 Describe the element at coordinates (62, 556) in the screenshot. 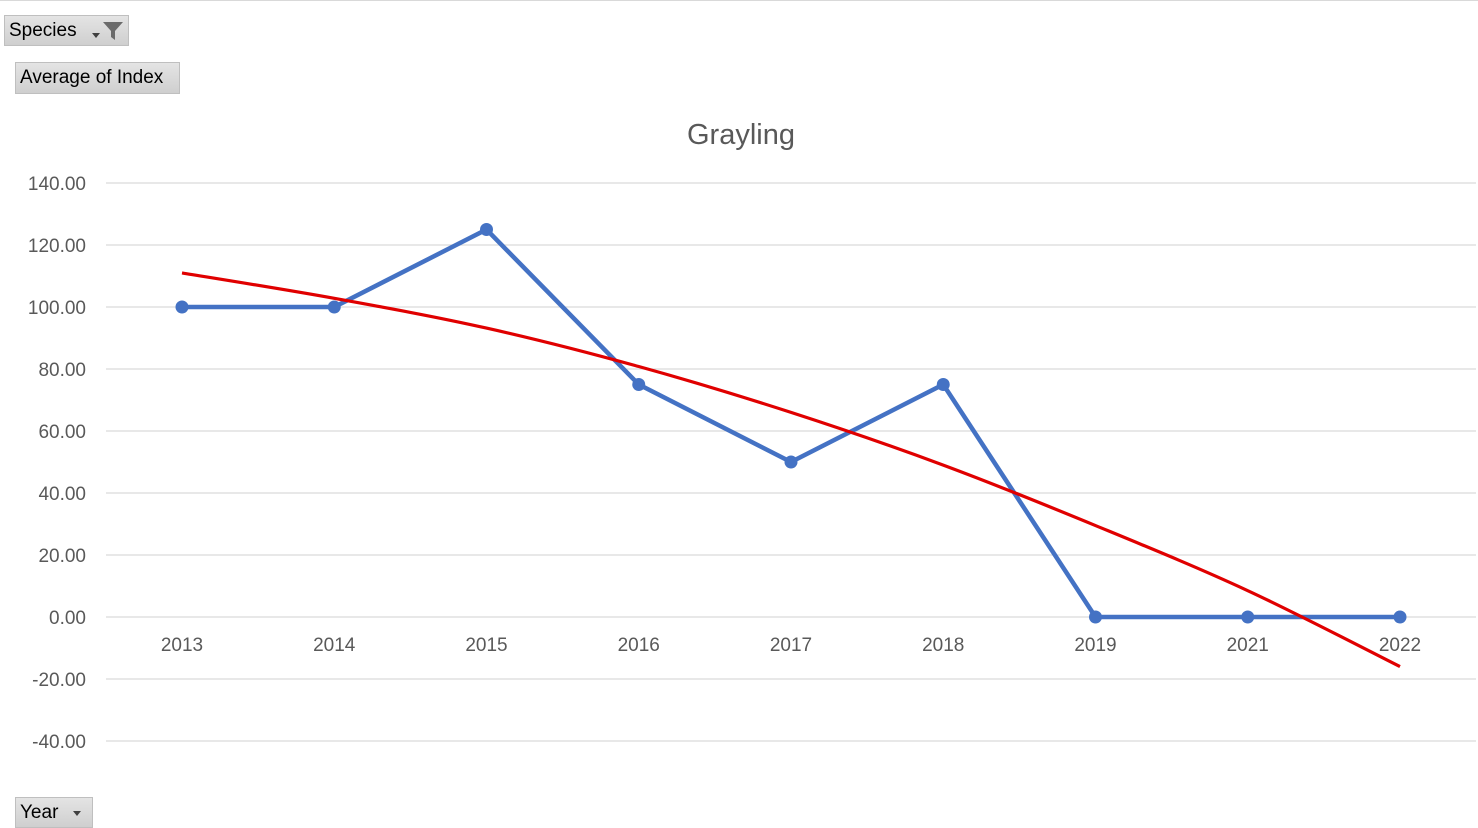

I see `y-tick-label: 20.00` at that location.